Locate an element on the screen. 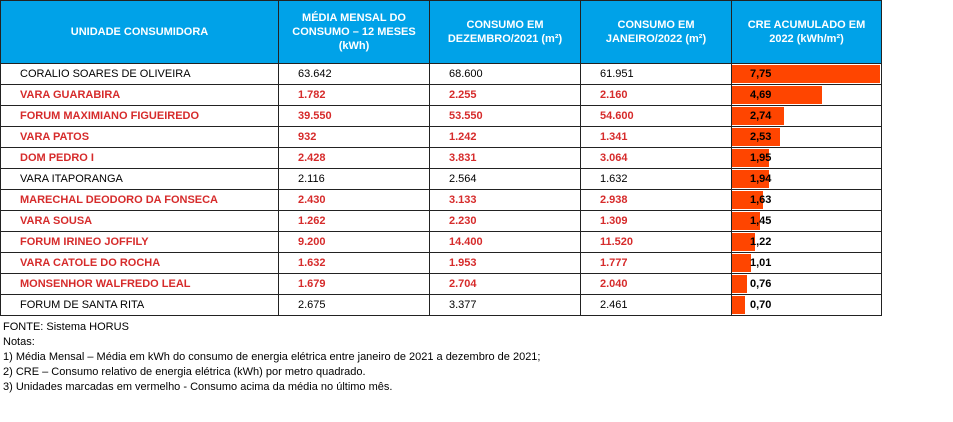 This screenshot has height=422, width=953. jan-cell: 61.951 is located at coordinates (656, 74).